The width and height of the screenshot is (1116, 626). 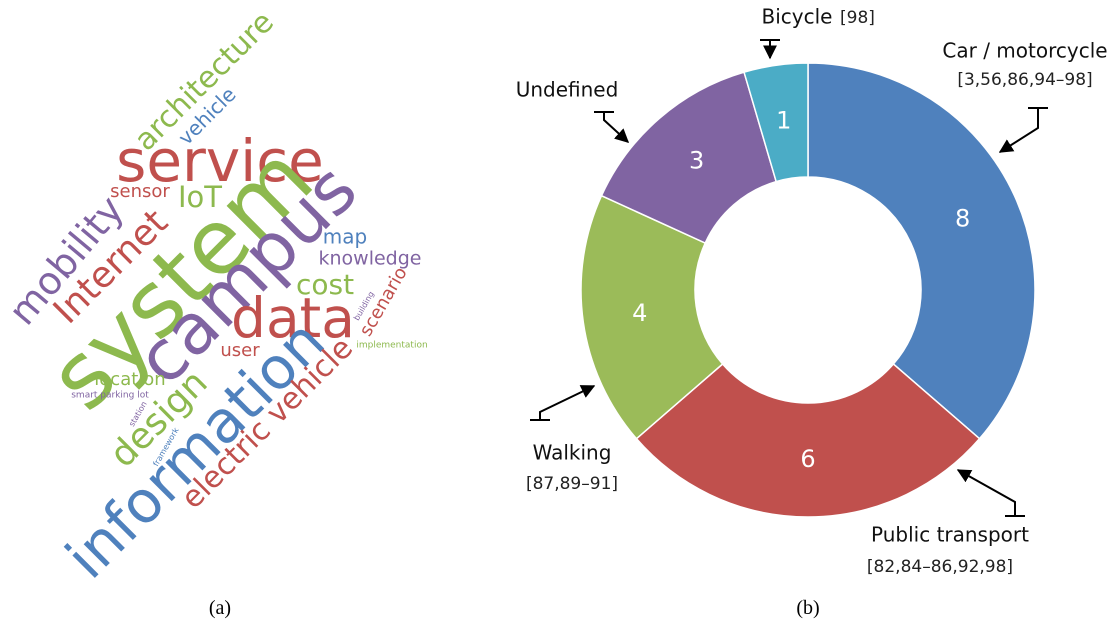 What do you see at coordinates (1024, 51) in the screenshot?
I see `category-label: Car / motorcycle` at bounding box center [1024, 51].